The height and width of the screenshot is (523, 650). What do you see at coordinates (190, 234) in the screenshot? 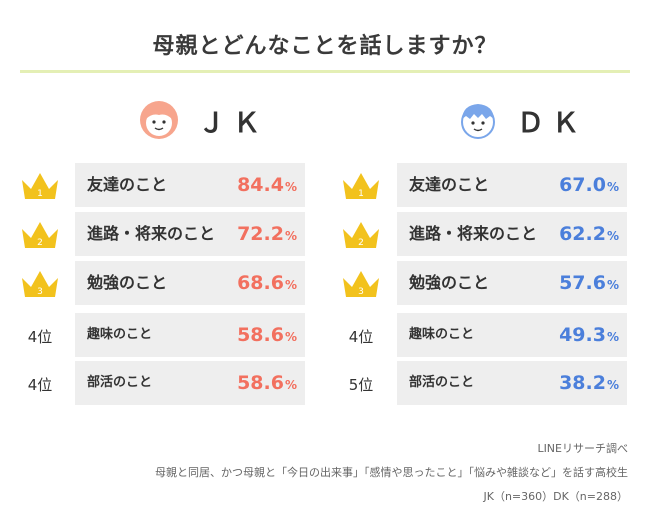
I see `list-item: 進路・将来のこと 72.2%` at bounding box center [190, 234].